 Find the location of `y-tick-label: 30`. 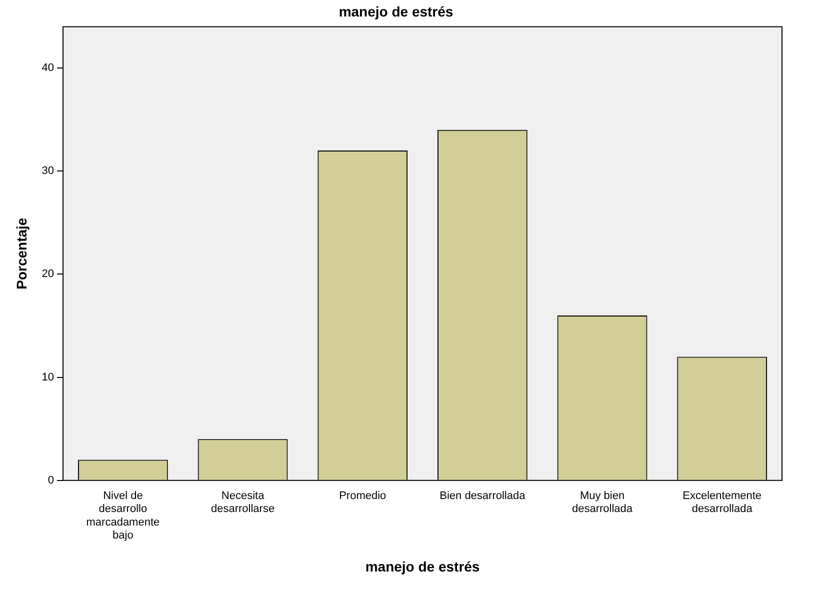

y-tick-label: 30 is located at coordinates (48, 171).